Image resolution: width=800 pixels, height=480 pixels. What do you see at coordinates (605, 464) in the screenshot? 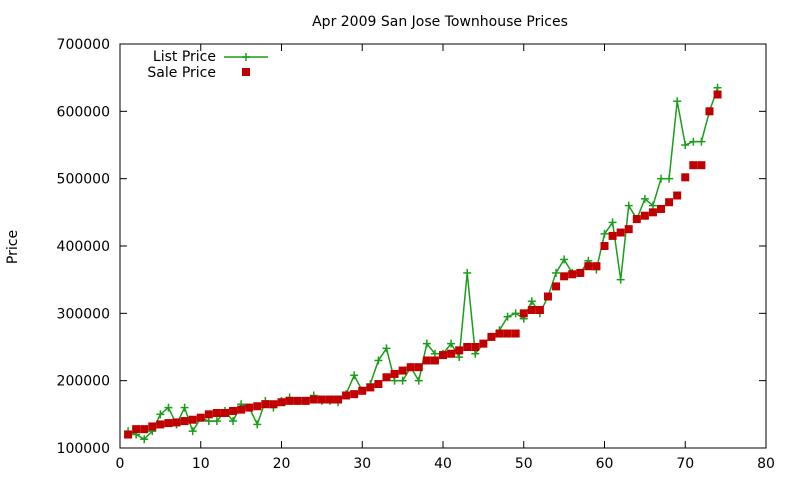
I see `x-tick-label: 60` at bounding box center [605, 464].